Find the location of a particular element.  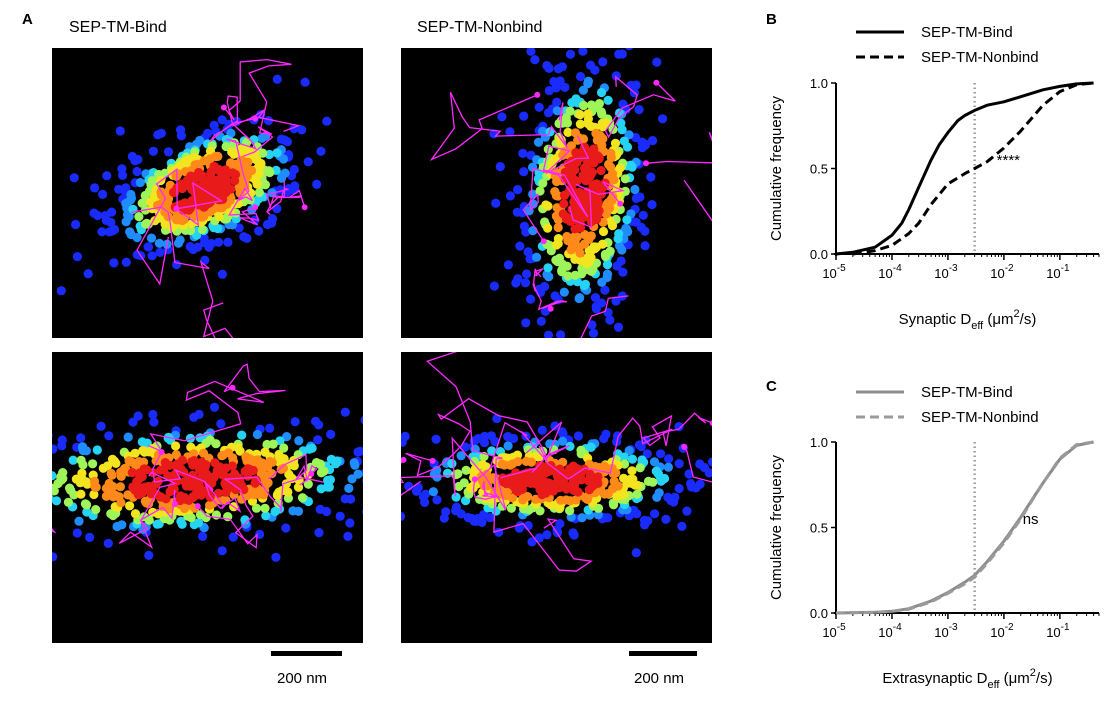

legend-label-1: SEP-TM-Bind is located at coordinates (967, 392).